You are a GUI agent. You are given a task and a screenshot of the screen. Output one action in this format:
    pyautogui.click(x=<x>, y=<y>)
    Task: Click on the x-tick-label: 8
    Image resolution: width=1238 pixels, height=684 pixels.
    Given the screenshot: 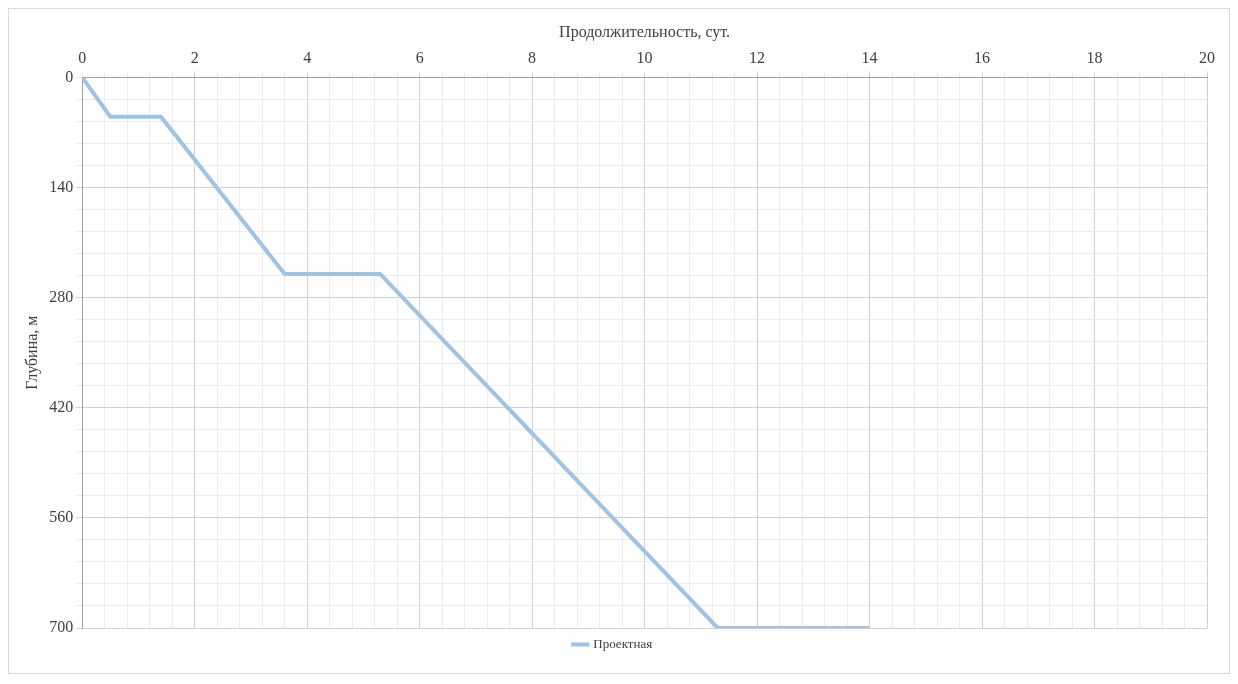 What is the action you would take?
    pyautogui.click(x=532, y=57)
    